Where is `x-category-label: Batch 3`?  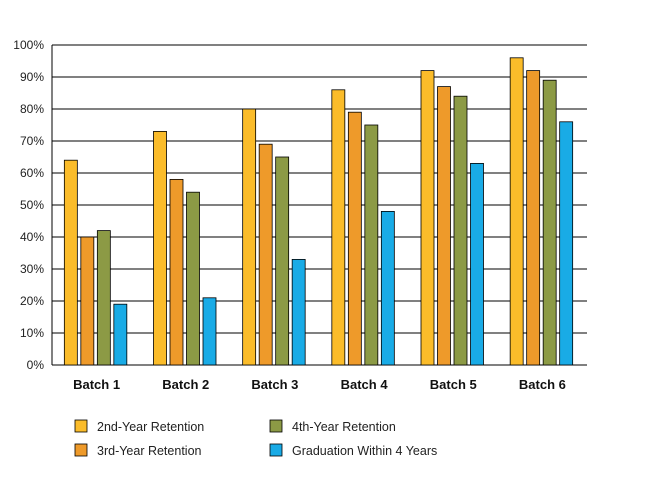
x-category-label: Batch 3 is located at coordinates (274, 384).